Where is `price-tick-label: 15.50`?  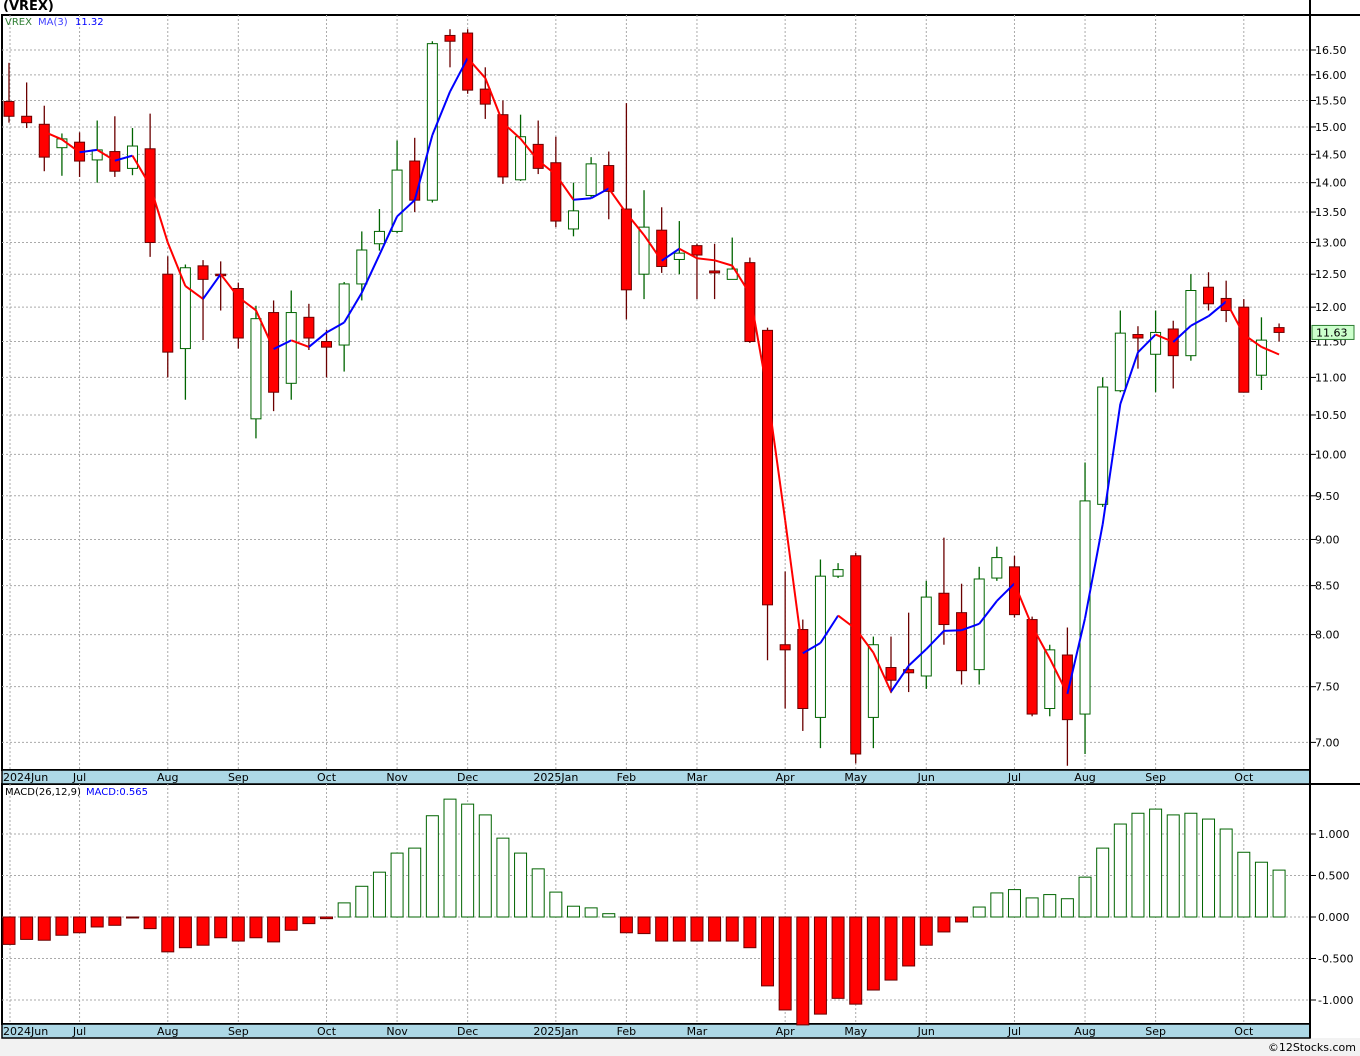
price-tick-label: 15.50 is located at coordinates (1331, 100).